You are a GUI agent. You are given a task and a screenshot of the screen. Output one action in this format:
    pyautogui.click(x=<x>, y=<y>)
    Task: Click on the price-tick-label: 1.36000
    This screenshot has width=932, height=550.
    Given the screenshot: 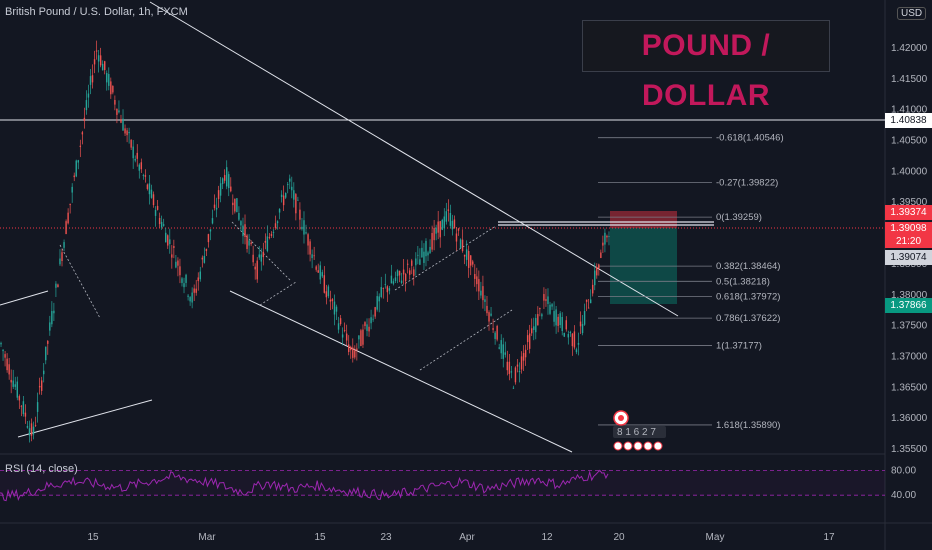 What is the action you would take?
    pyautogui.click(x=909, y=418)
    